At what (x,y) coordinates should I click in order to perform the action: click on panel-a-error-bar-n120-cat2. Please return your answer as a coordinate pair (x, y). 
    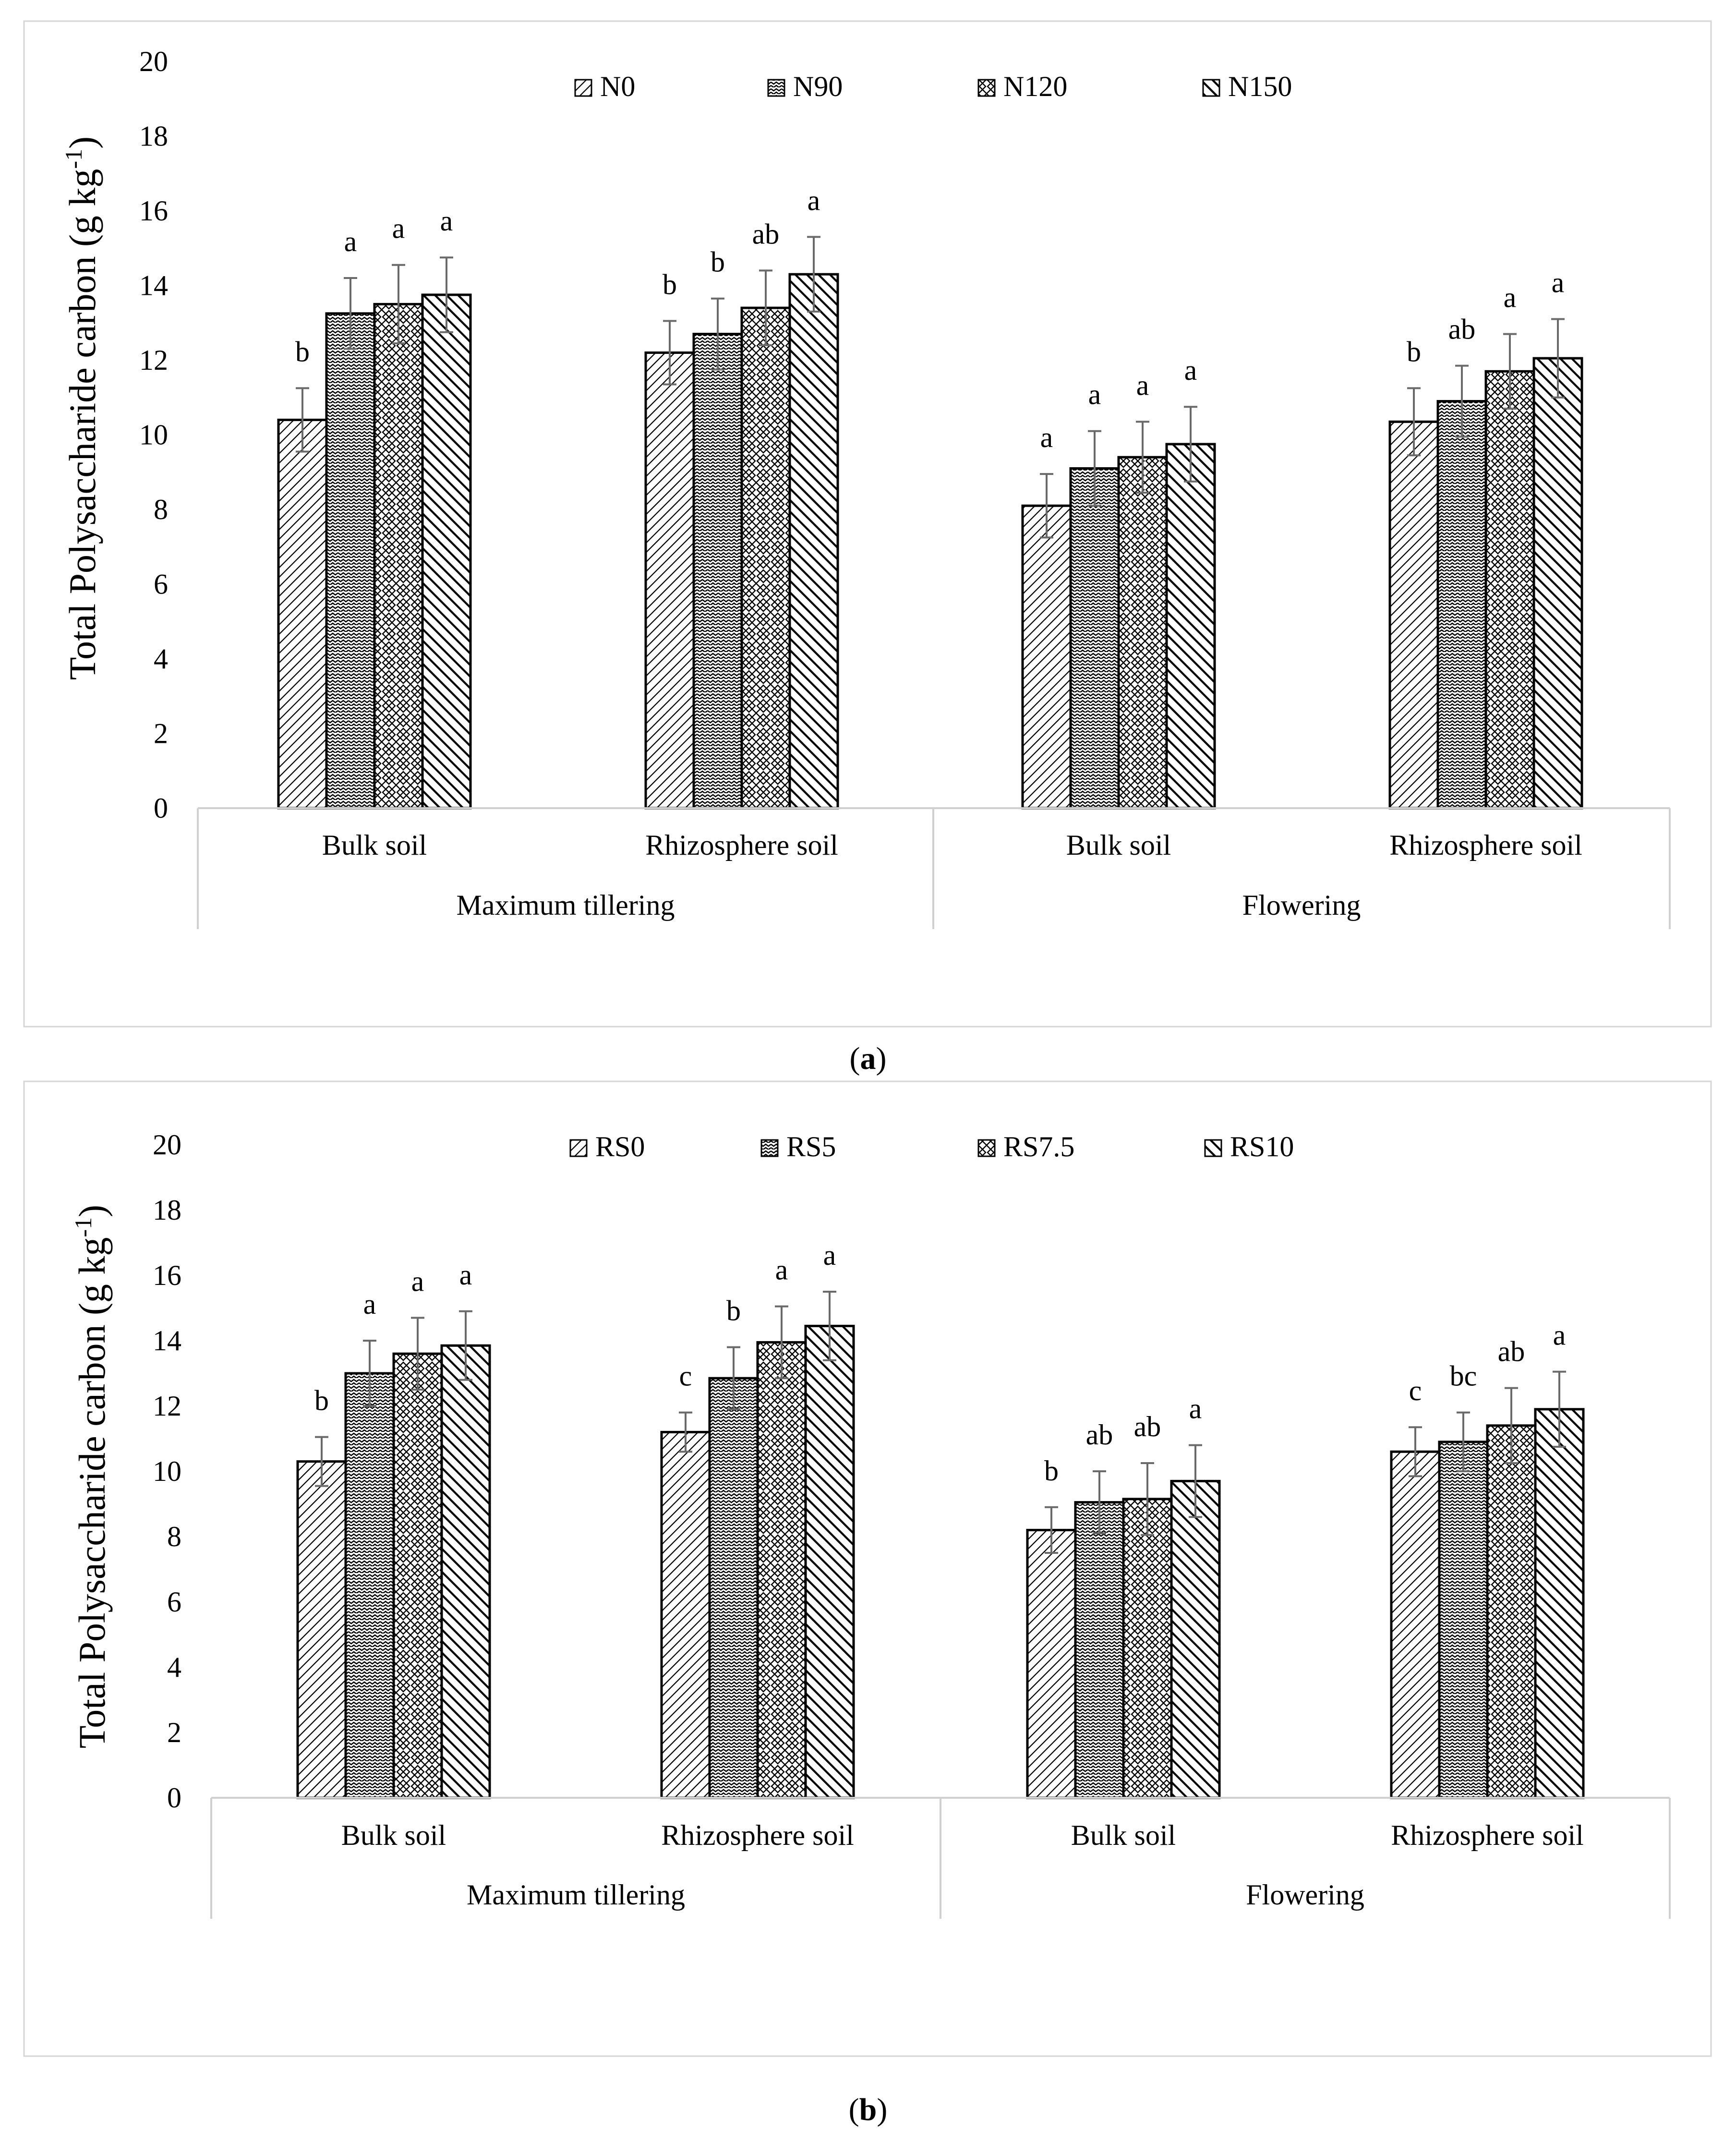
    Looking at the image, I should click on (765, 308).